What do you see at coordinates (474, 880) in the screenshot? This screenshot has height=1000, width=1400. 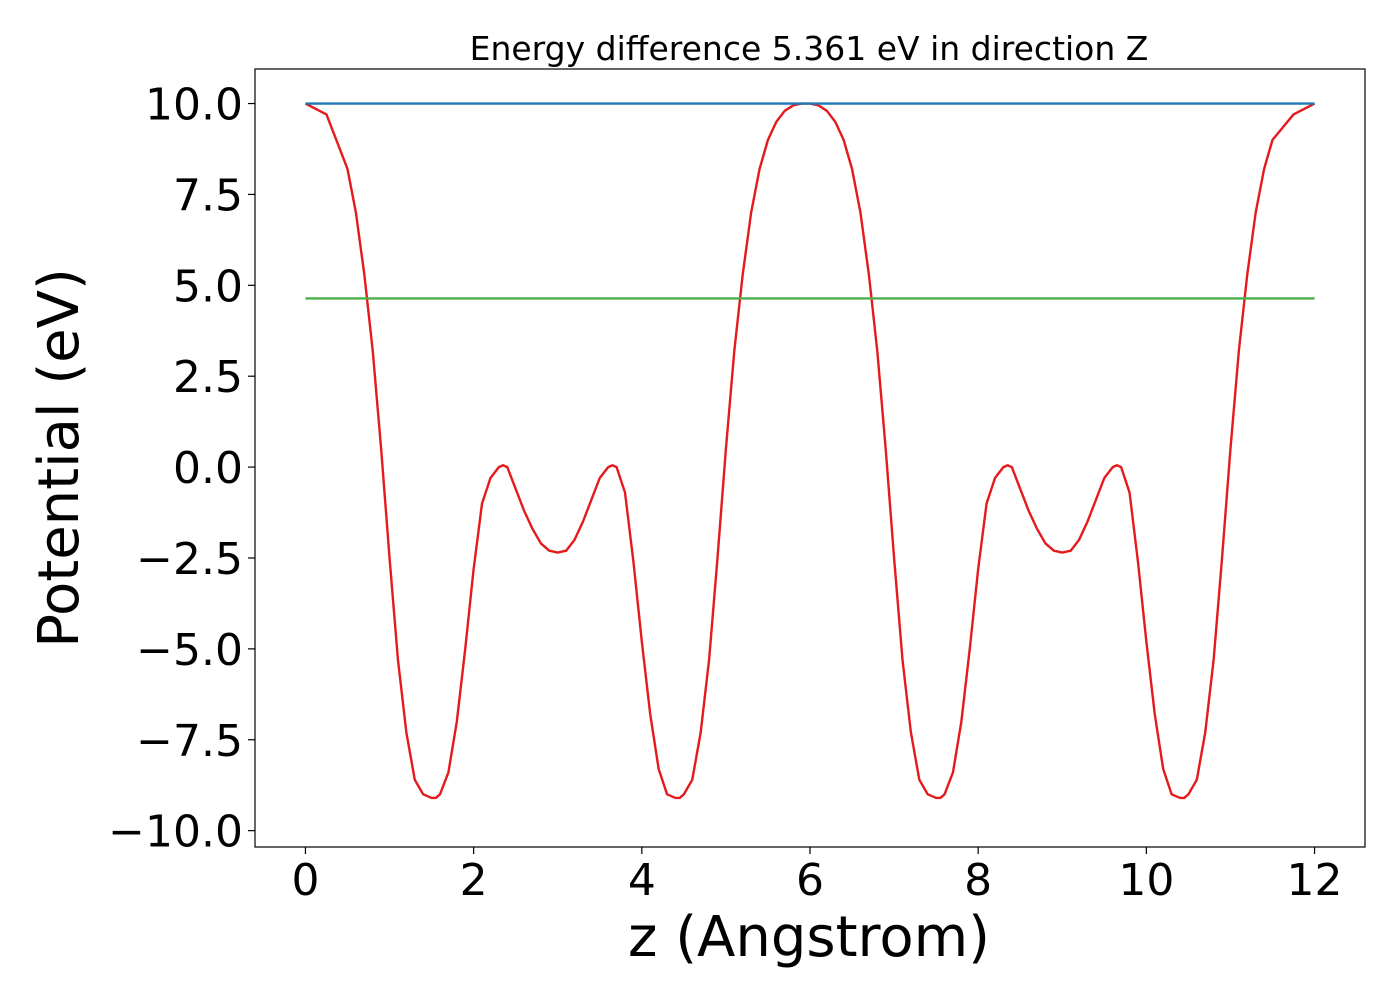 I see `x-tick-label: 2` at bounding box center [474, 880].